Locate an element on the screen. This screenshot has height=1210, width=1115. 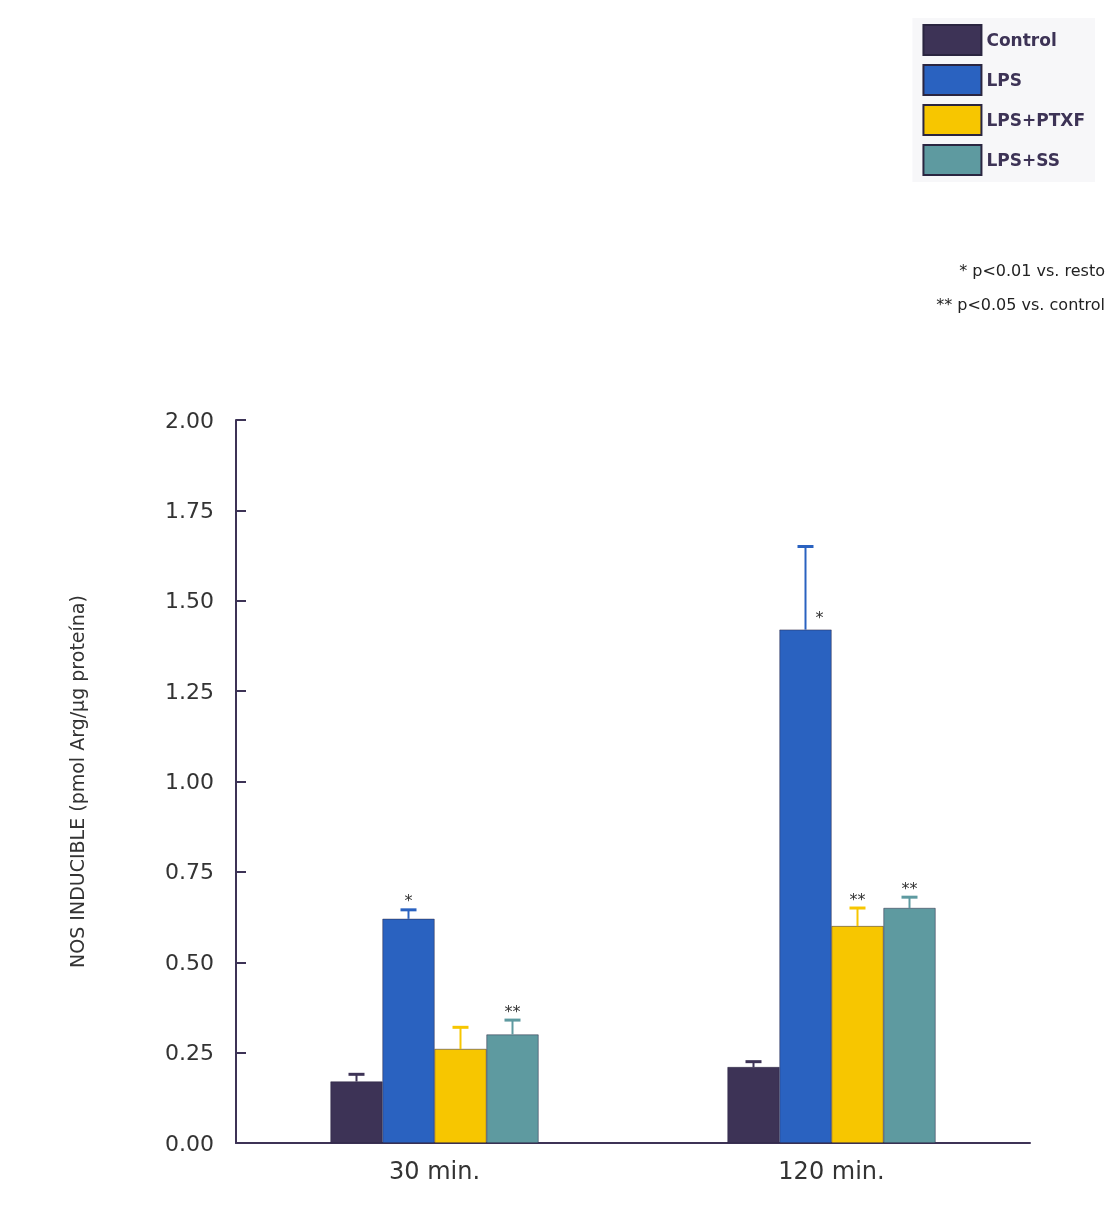
legend-label: LPS is located at coordinates (1004, 80).